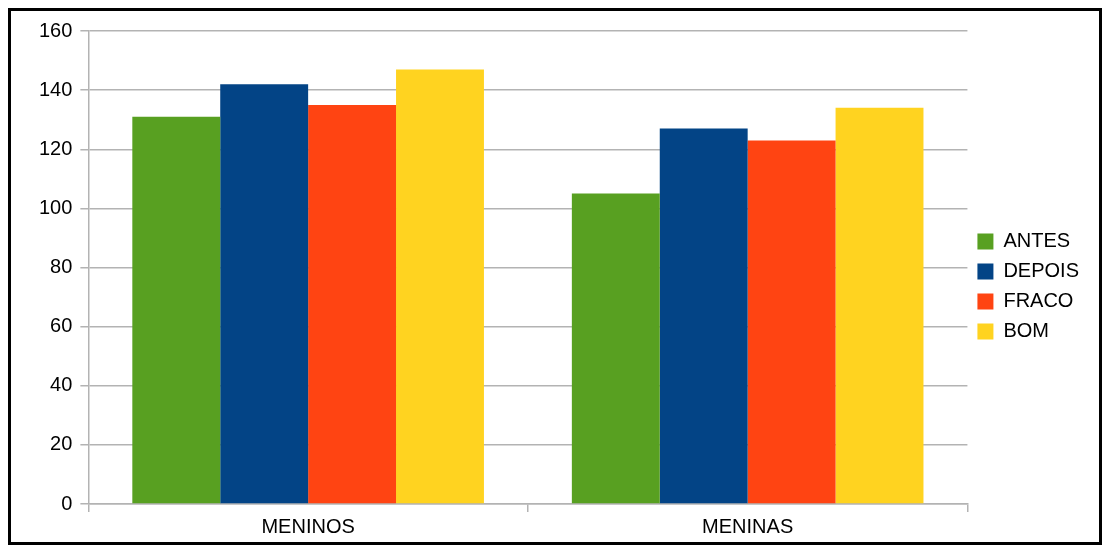 This screenshot has height=559, width=1114. Describe the element at coordinates (1037, 240) in the screenshot. I see `legend-label: ANTES` at that location.